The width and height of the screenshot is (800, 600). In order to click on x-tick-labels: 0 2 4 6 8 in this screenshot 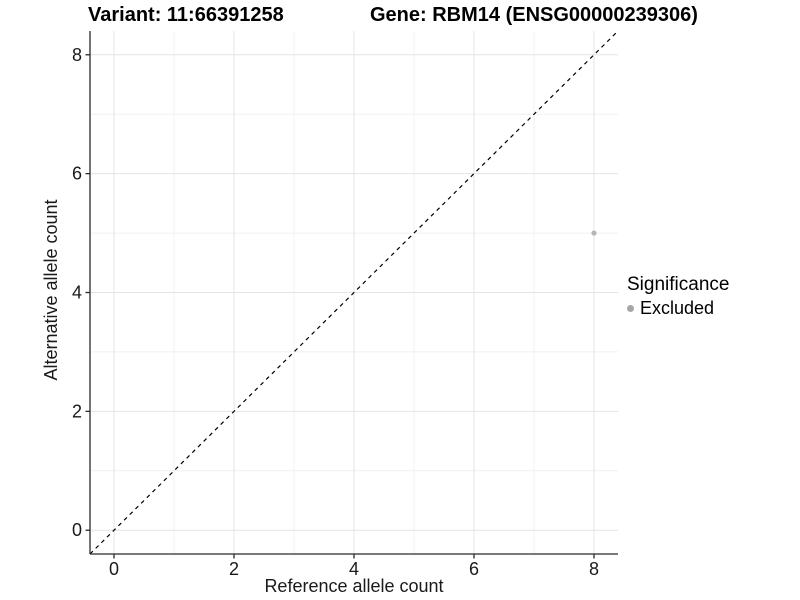, I will do `click(354, 569)`.